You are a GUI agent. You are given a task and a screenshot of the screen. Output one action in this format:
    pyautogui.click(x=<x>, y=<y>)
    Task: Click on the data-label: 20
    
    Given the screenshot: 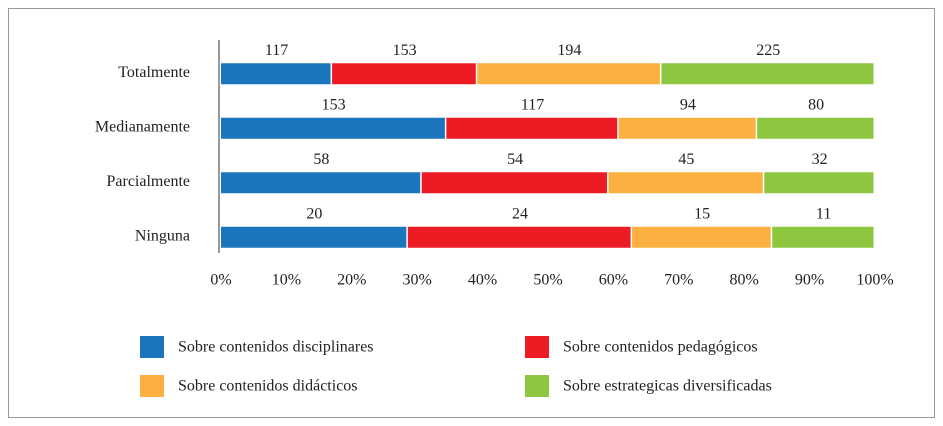 What is the action you would take?
    pyautogui.click(x=314, y=213)
    